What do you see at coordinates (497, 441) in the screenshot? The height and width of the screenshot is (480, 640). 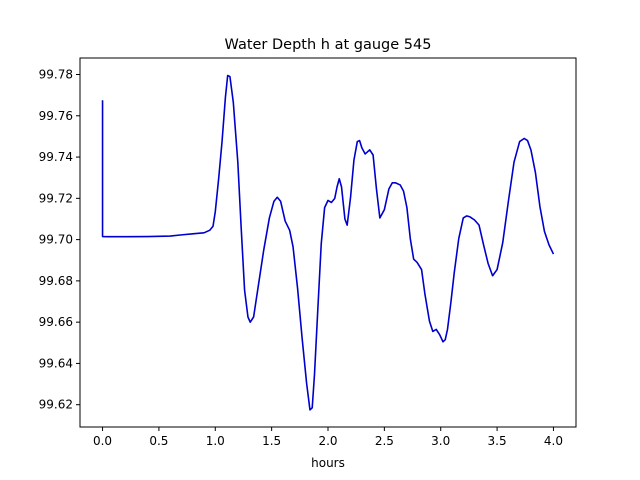 I see `x-tick-label: 3.5` at bounding box center [497, 441].